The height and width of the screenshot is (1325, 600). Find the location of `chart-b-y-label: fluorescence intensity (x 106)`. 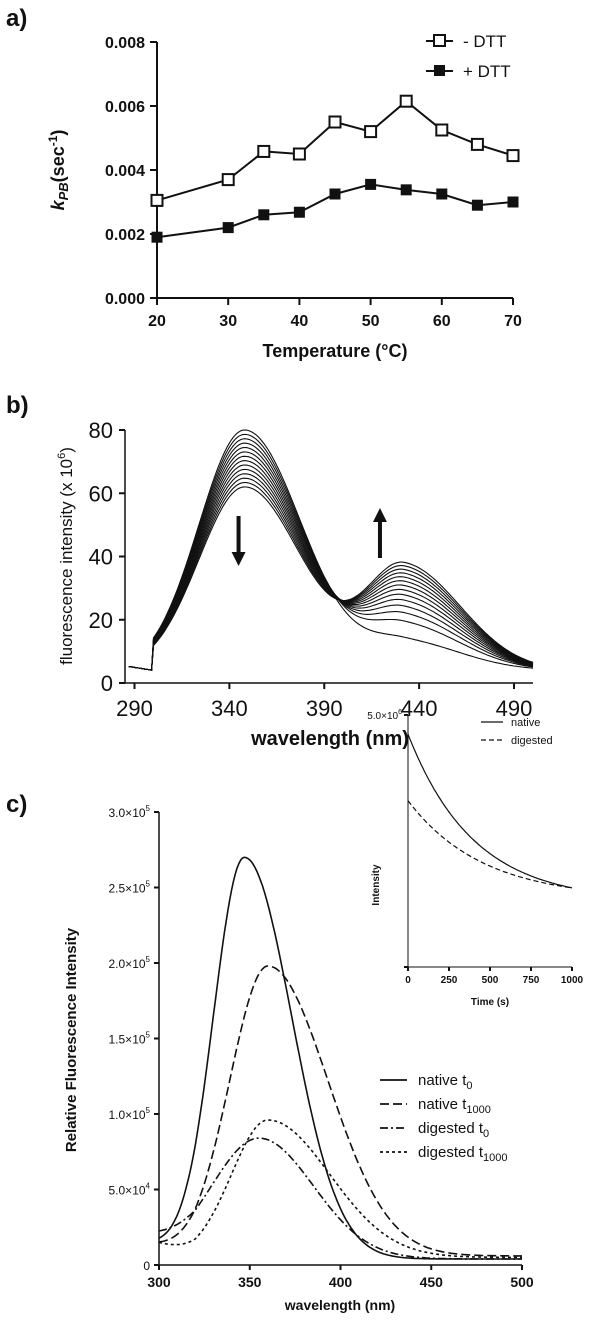

chart-b-y-label: fluorescence intensity (x 106) is located at coordinates (66, 556).